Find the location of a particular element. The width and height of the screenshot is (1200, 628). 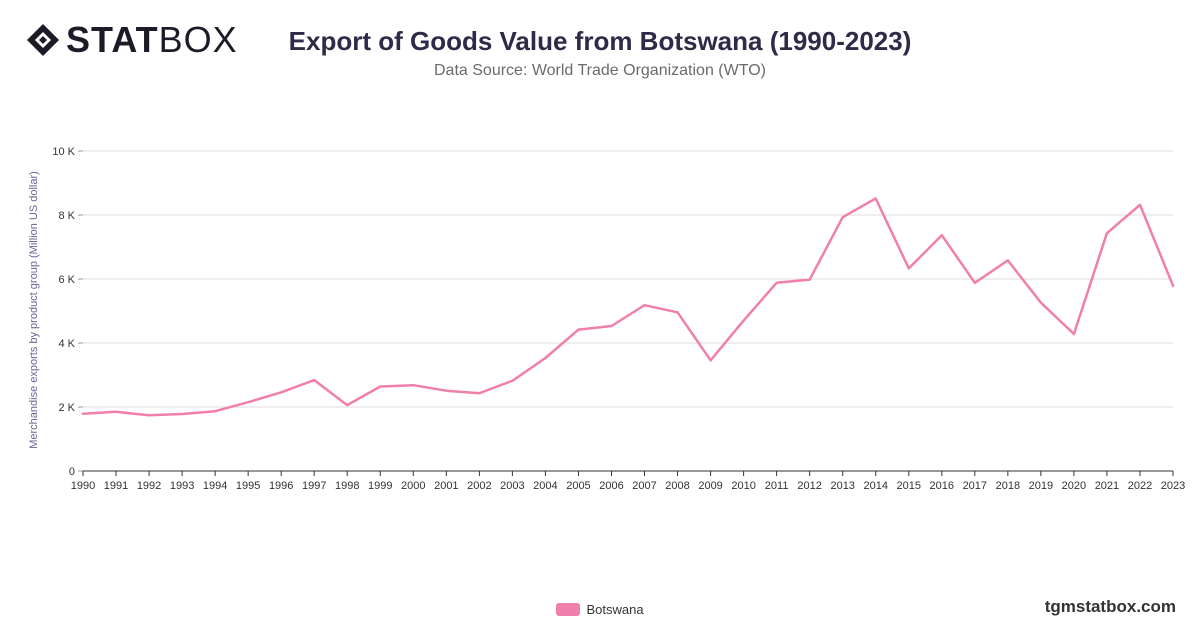

x-tick-label: 2002 is located at coordinates (479, 486).